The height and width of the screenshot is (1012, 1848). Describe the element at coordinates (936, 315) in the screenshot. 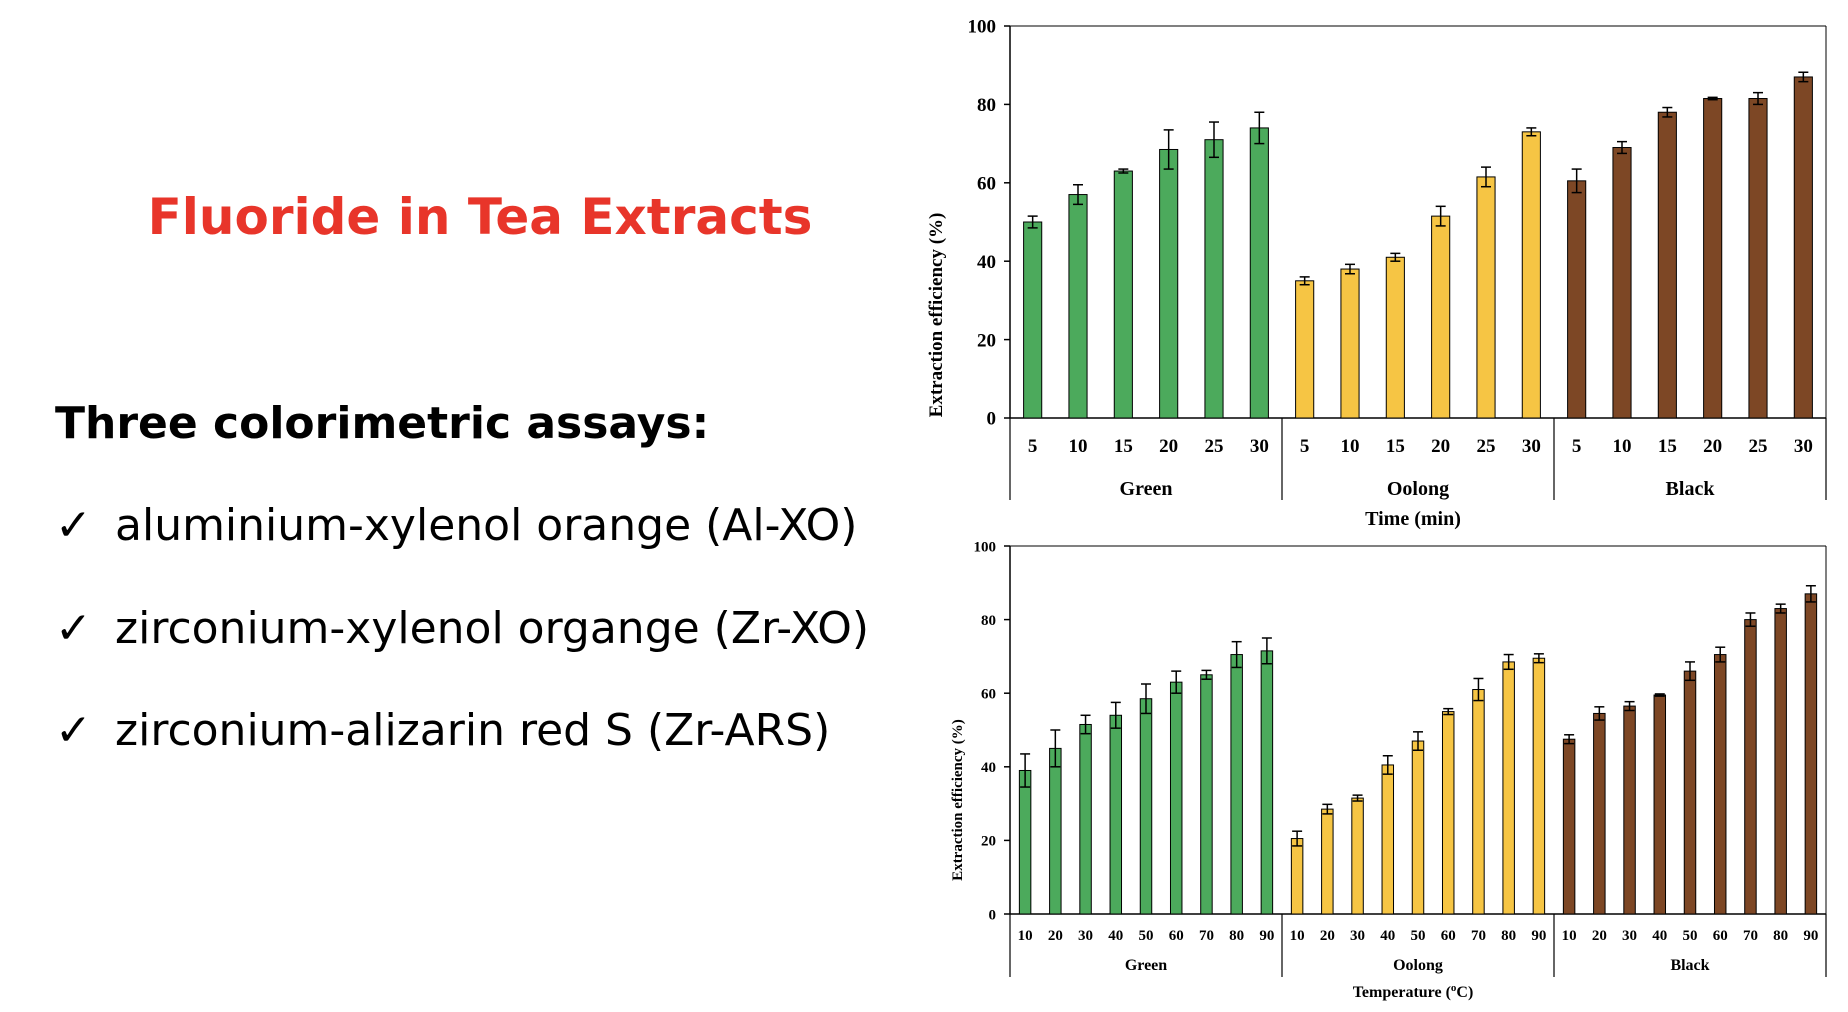

I see `chart1-ylabel: Extraction efficiency (%)` at that location.